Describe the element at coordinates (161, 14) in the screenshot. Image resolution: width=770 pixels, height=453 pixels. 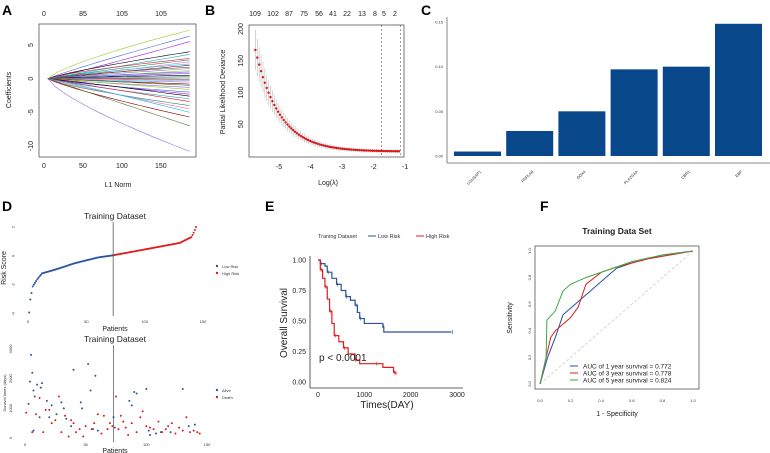
I see `top-tick-label: 105` at that location.